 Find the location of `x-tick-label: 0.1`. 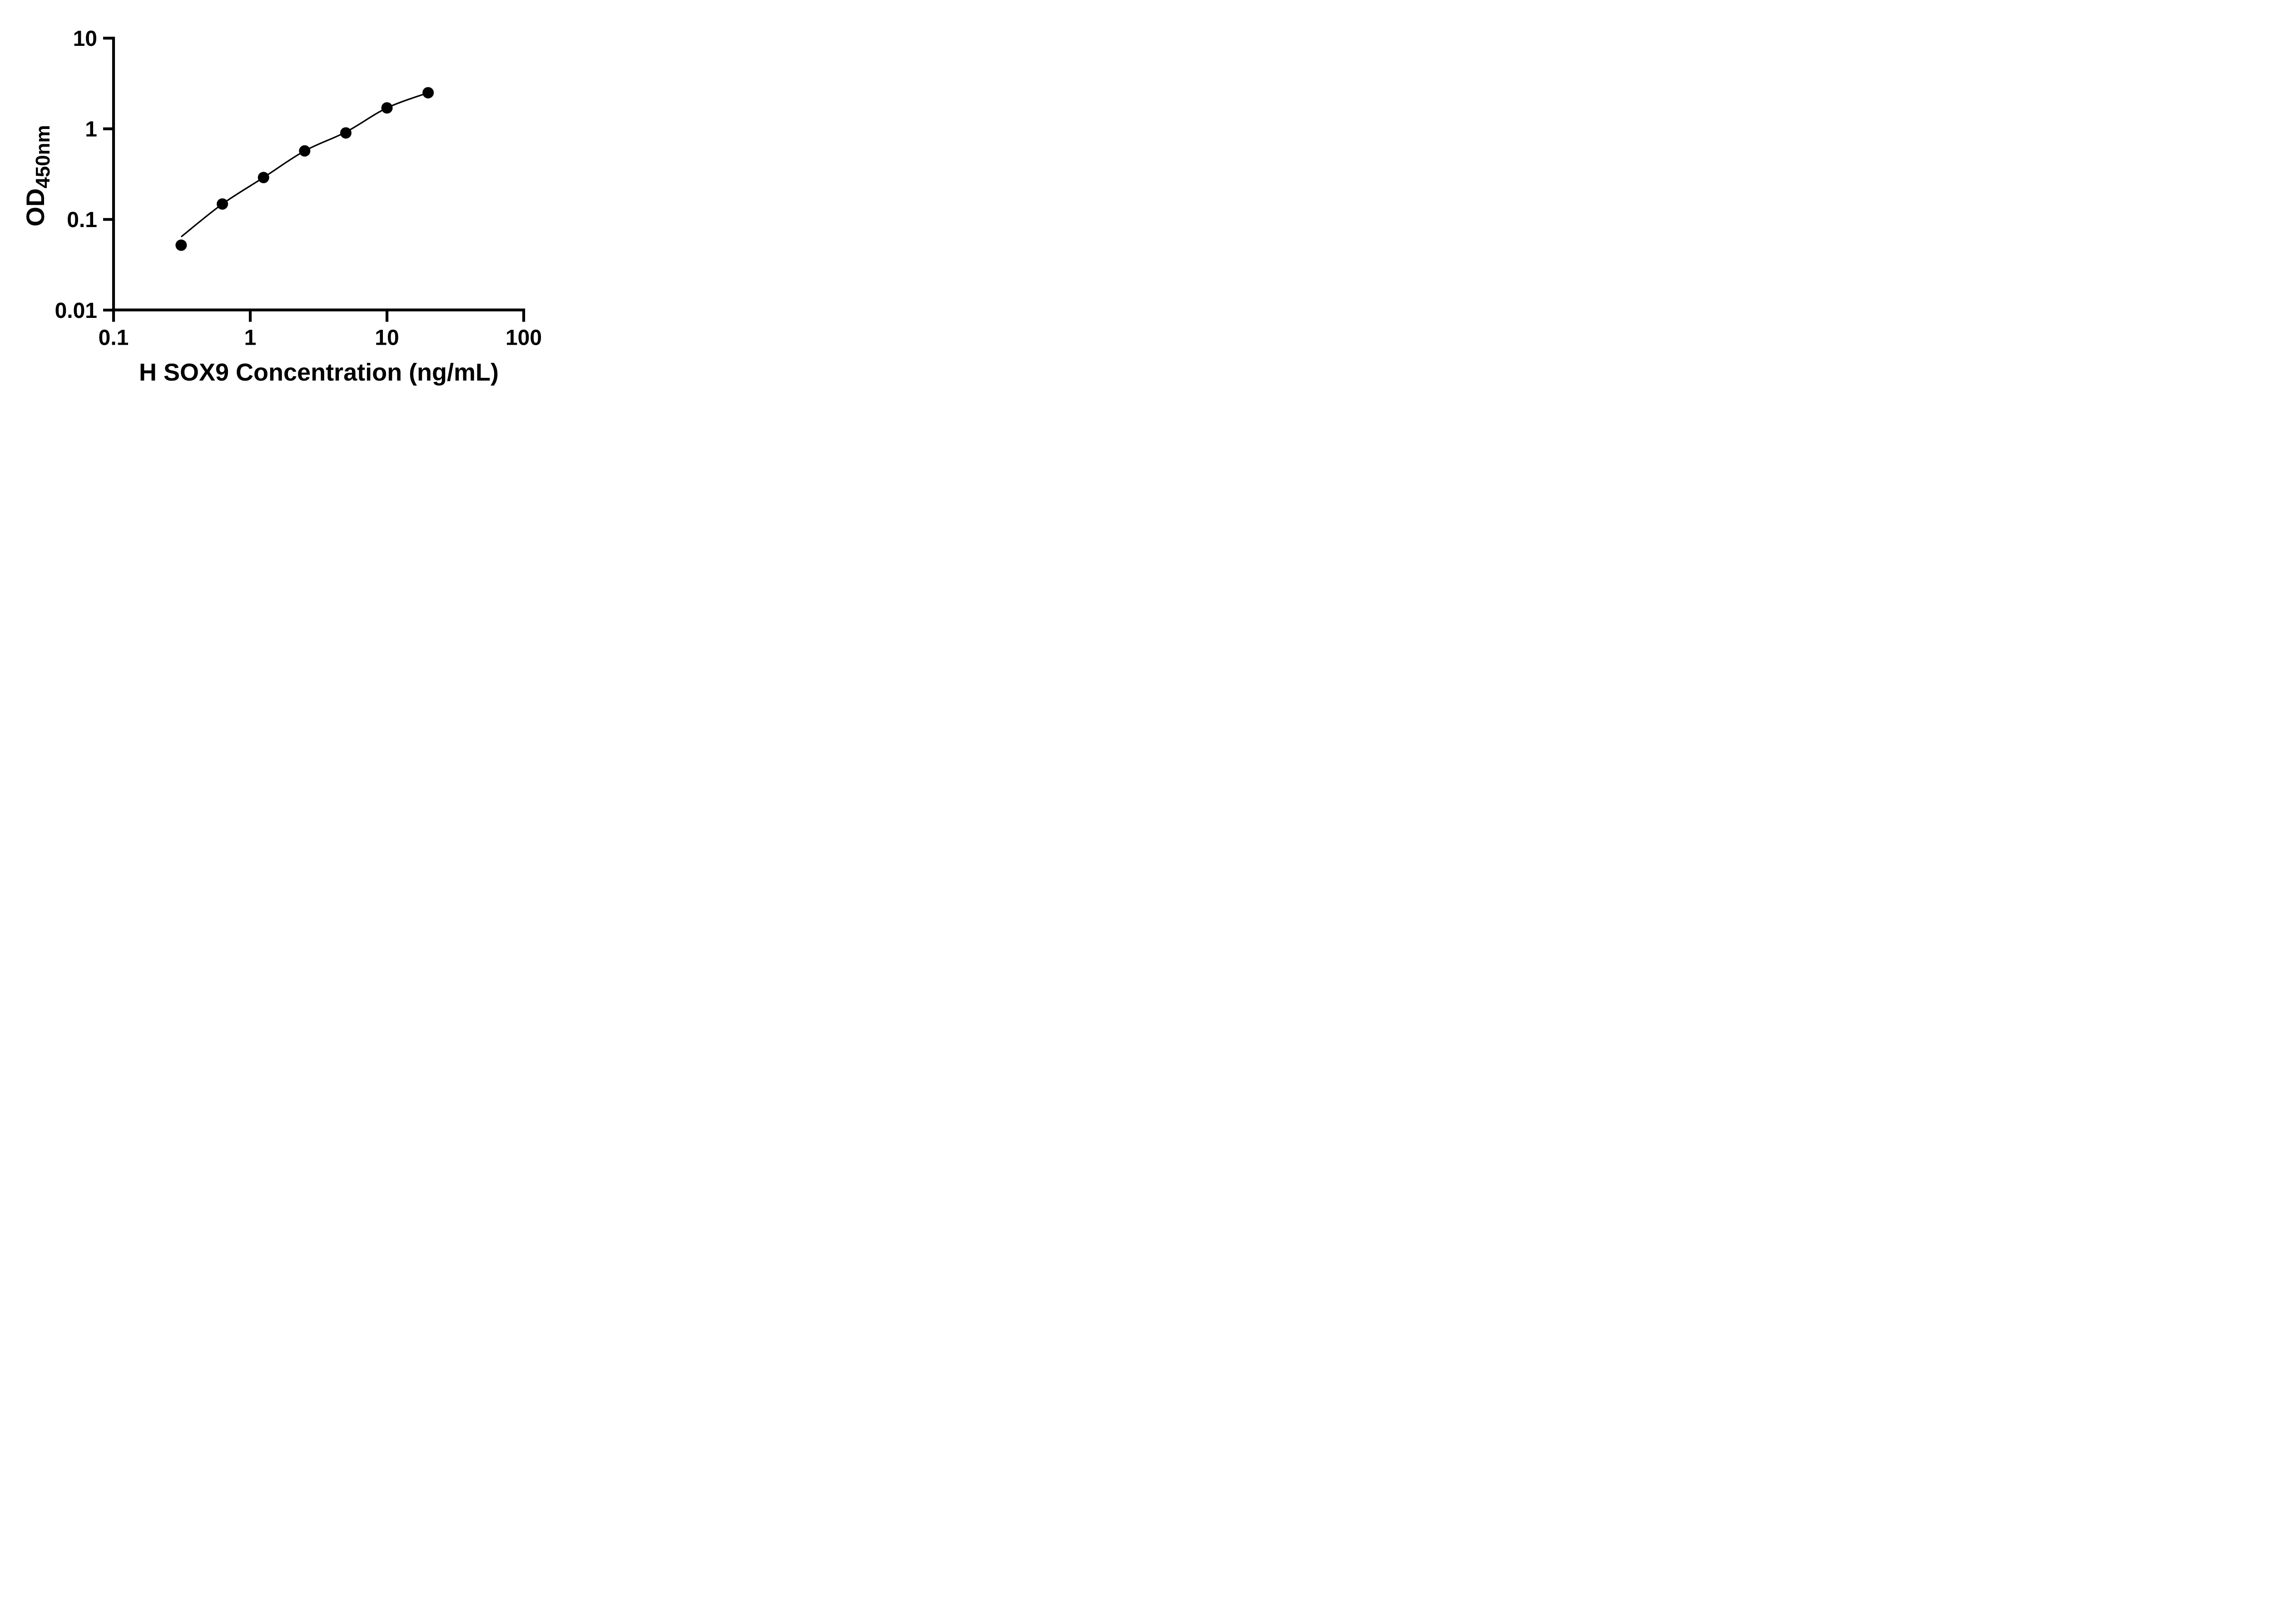

x-tick-label: 0.1 is located at coordinates (114, 338).